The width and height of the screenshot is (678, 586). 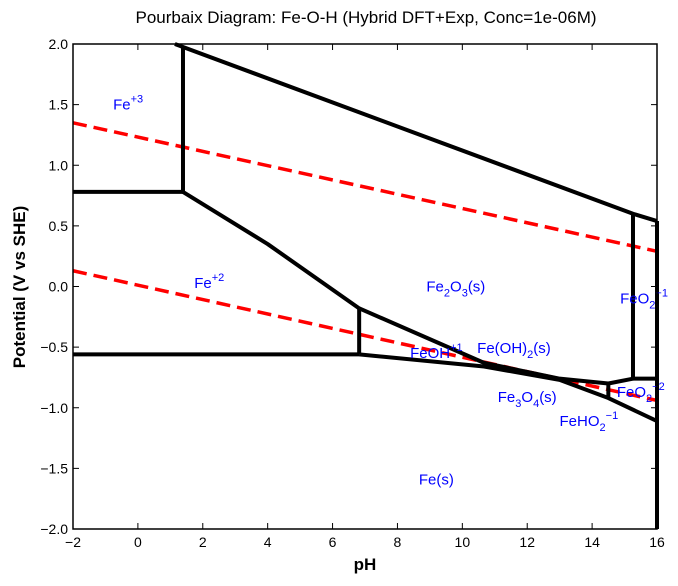 I want to click on x-tick-label: 12, so click(x=527, y=542).